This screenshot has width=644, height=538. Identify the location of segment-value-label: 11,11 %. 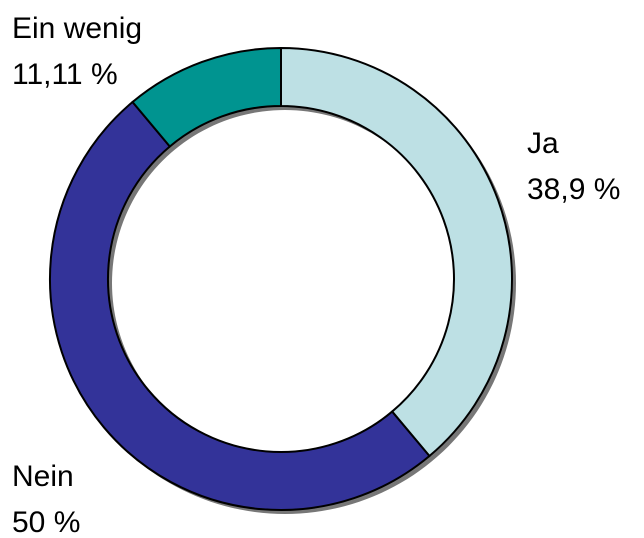
(65, 74).